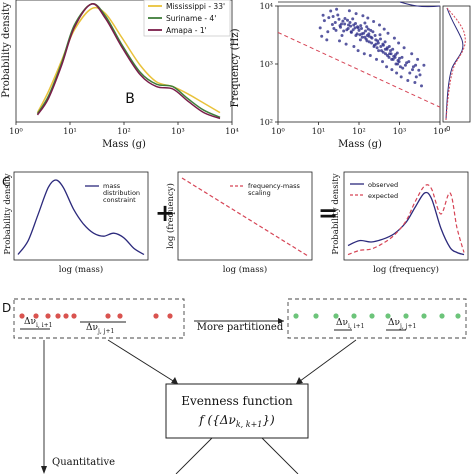  I want to click on equals-operator: =, so click(328, 213).